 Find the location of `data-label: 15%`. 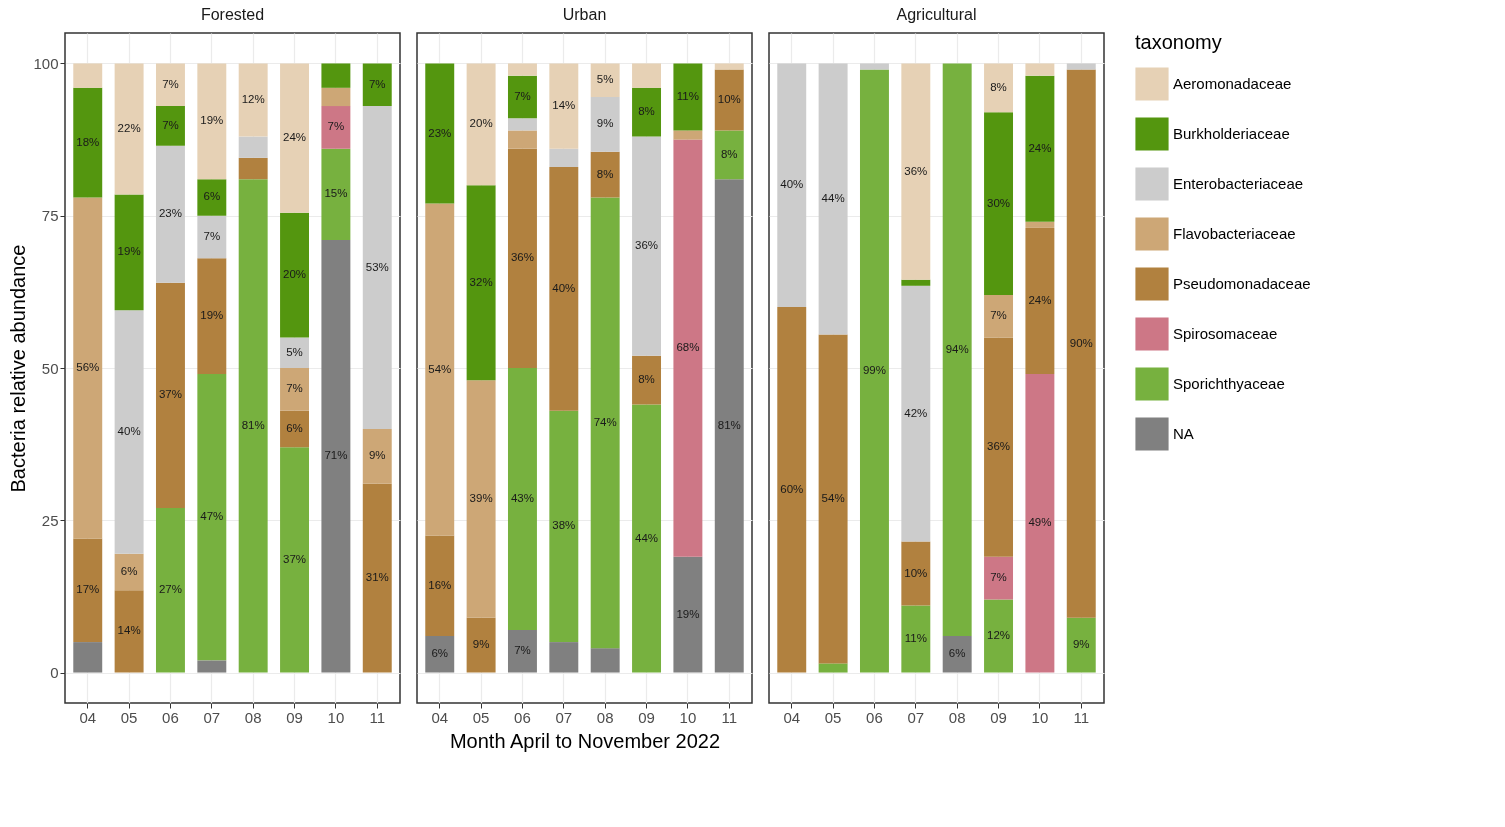

data-label: 15% is located at coordinates (336, 193).